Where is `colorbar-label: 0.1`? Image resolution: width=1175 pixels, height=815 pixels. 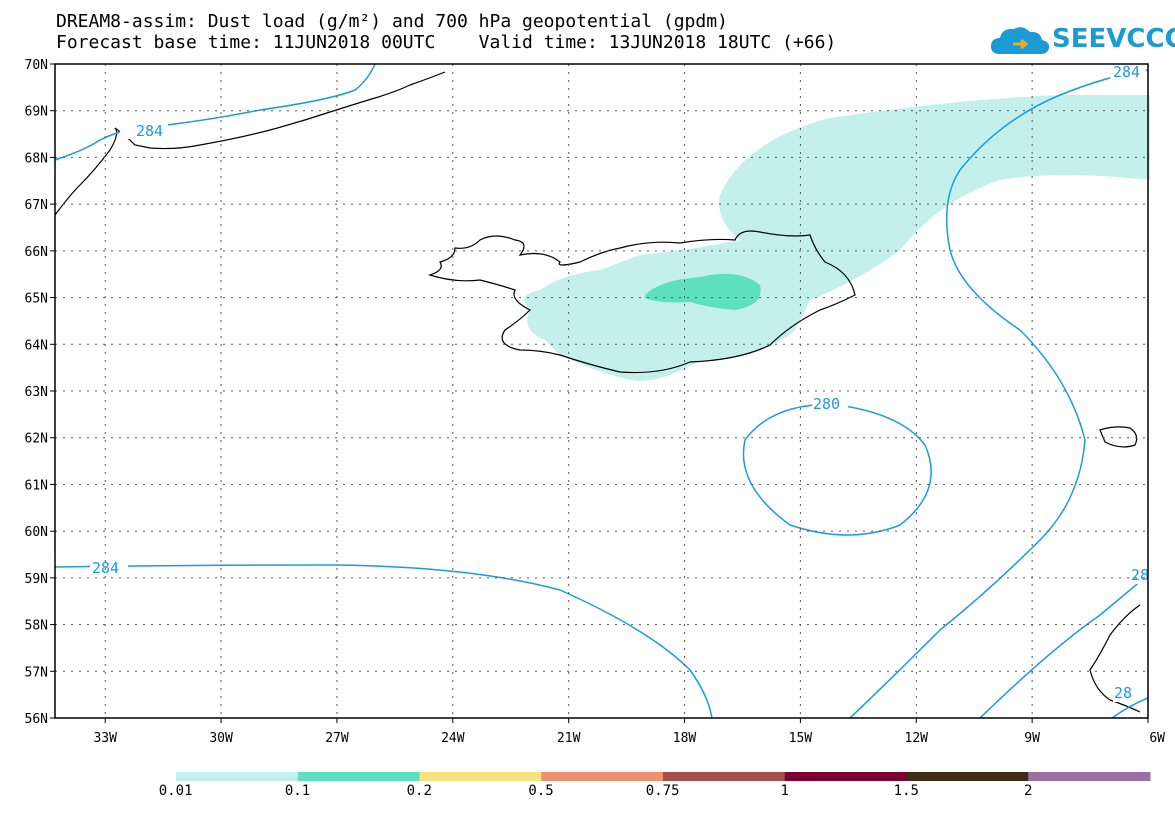
colorbar-label: 0.1 is located at coordinates (297, 791).